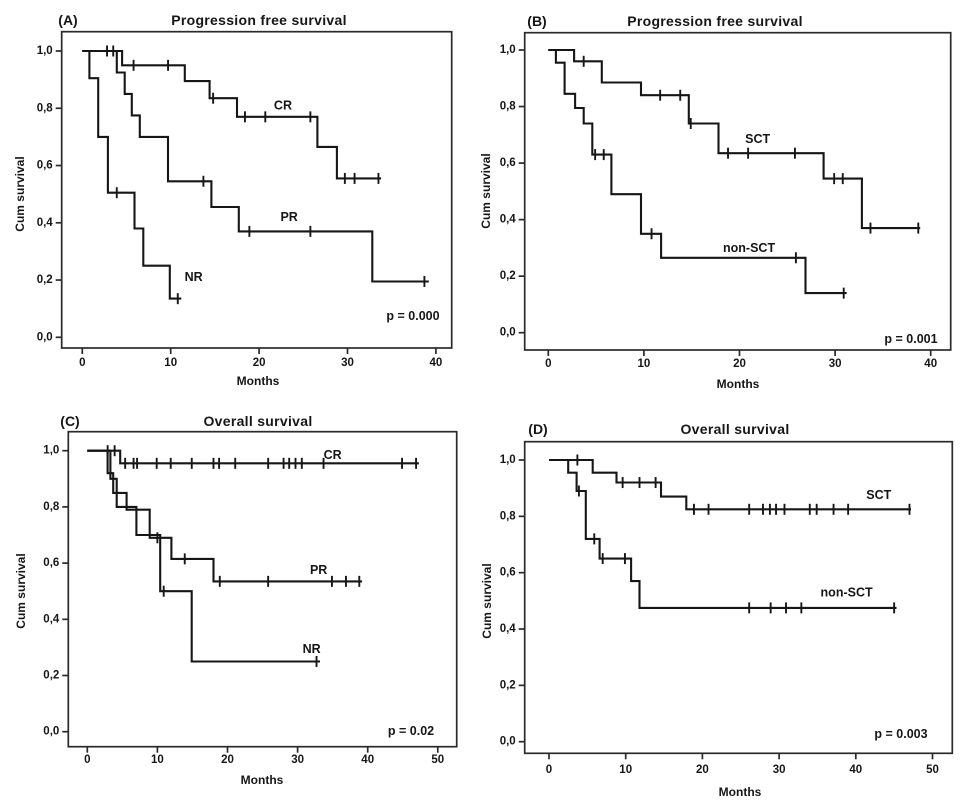  I want to click on km-curve-CR, so click(232, 114).